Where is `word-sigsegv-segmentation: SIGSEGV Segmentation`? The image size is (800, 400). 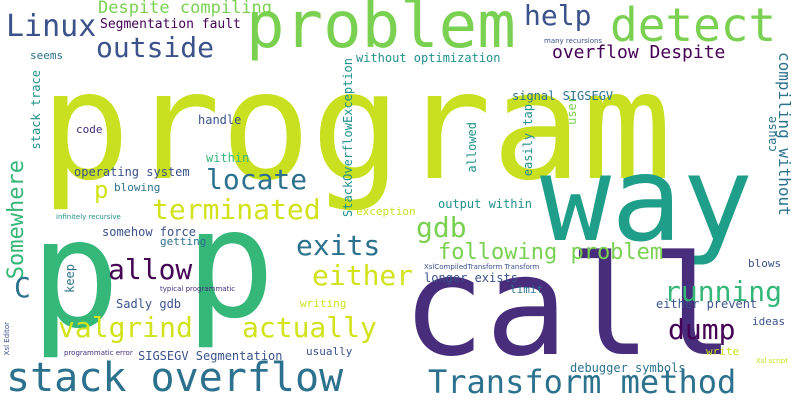
word-sigsegv-segmentation: SIGSEGV Segmentation is located at coordinates (210, 356).